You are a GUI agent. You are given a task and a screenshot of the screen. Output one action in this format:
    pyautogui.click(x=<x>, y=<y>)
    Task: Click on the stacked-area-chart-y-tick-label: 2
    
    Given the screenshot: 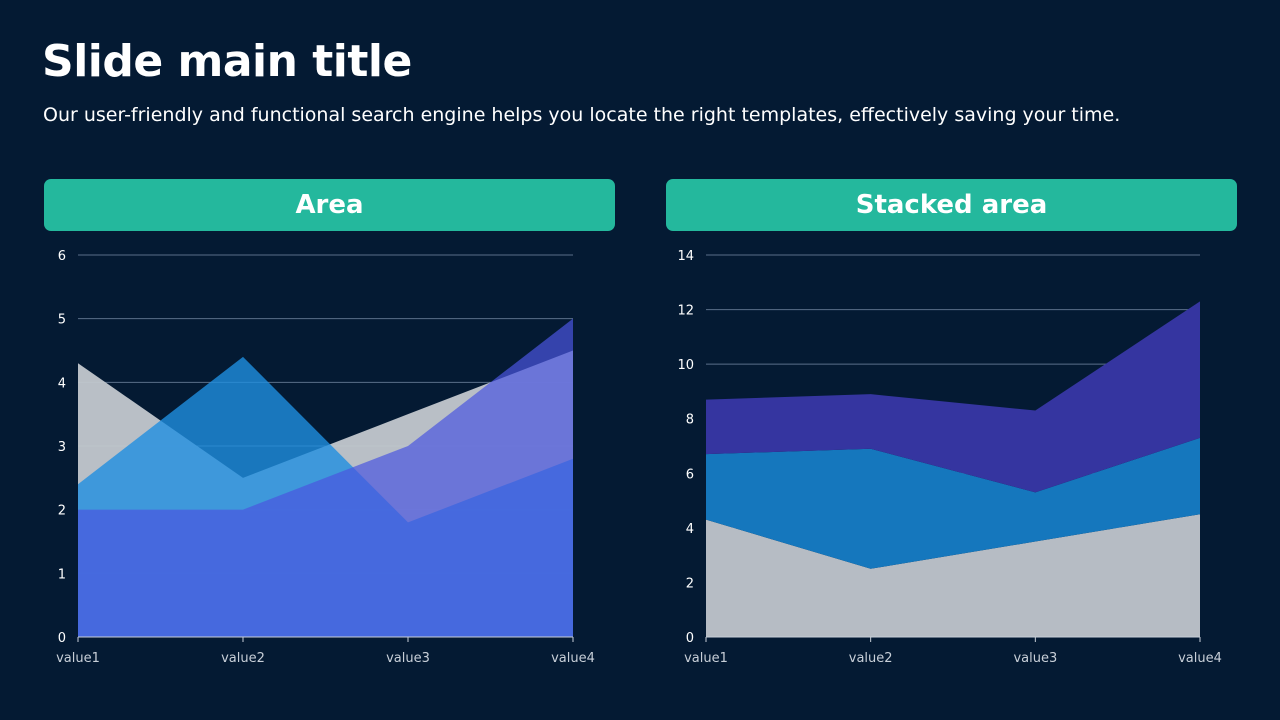 What is the action you would take?
    pyautogui.click(x=690, y=583)
    